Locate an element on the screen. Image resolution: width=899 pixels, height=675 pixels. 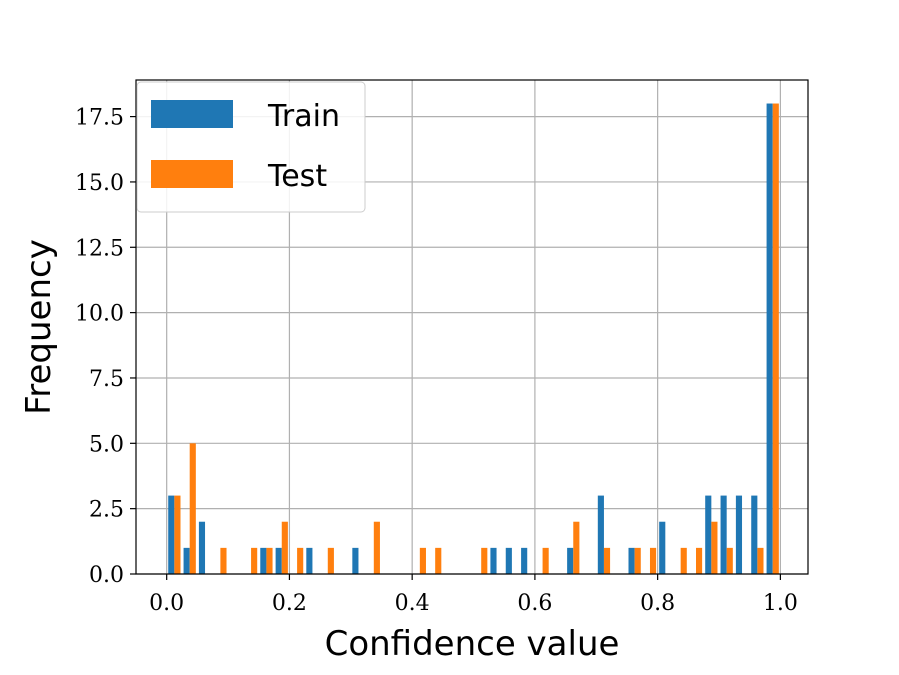
x-tick-label: 0.8 is located at coordinates (657, 603).